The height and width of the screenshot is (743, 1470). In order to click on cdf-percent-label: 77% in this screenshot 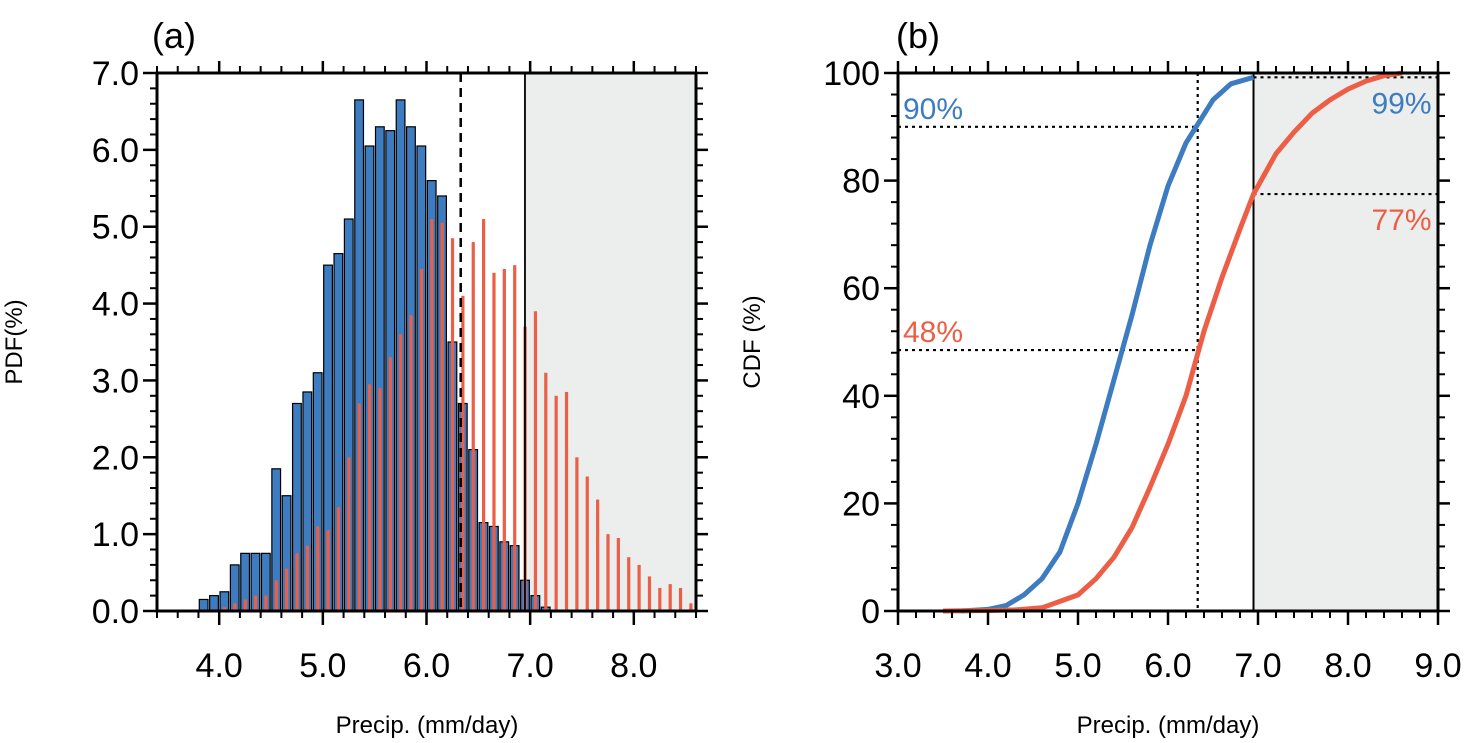, I will do `click(1401, 220)`.